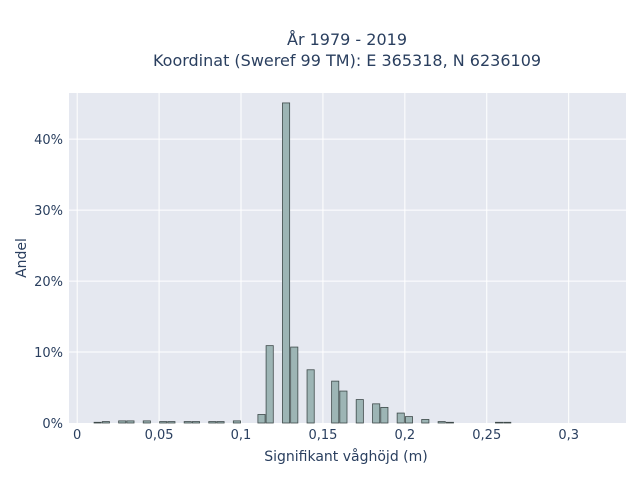 This screenshot has width=640, height=480. What do you see at coordinates (345, 456) in the screenshot?
I see `x-axis-label: Signifikant våghöjd (m)` at bounding box center [345, 456].